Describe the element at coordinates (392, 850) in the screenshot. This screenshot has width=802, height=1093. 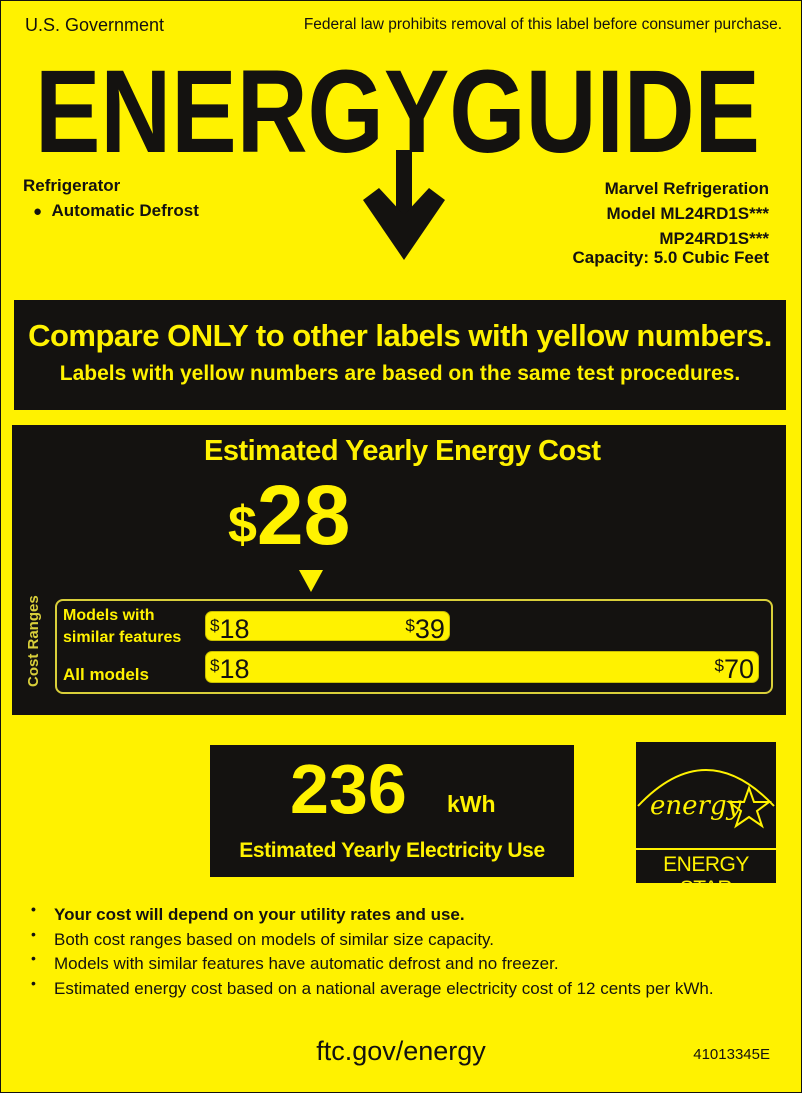
I see `kwh-label: Estimated Yearly Electricity Use` at that location.